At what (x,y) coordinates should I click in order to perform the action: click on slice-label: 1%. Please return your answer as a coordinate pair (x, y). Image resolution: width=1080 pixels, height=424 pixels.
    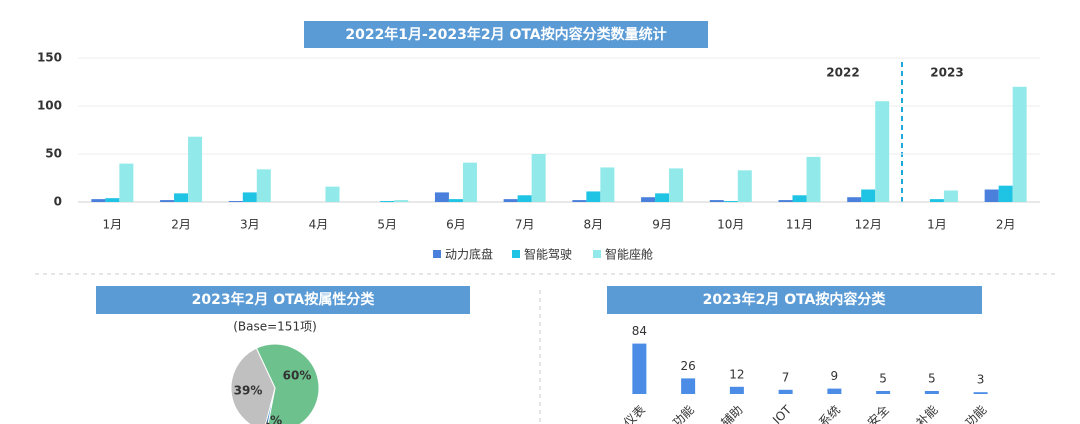
    Looking at the image, I should click on (272, 419).